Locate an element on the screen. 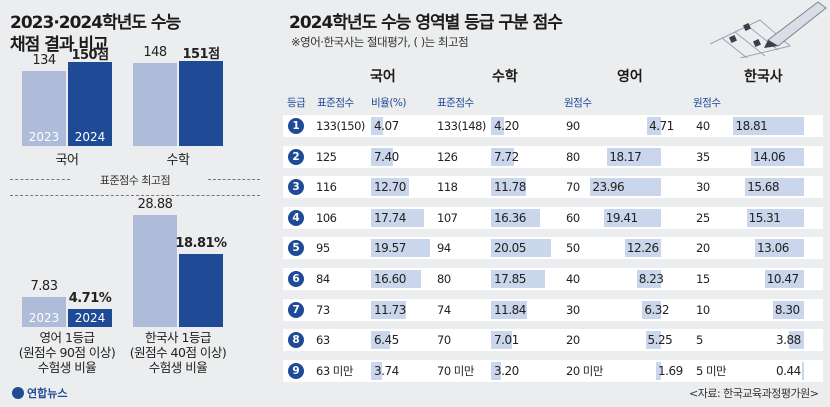 This screenshot has width=830, height=407. bar-value-label: 150점 is located at coordinates (90, 55).